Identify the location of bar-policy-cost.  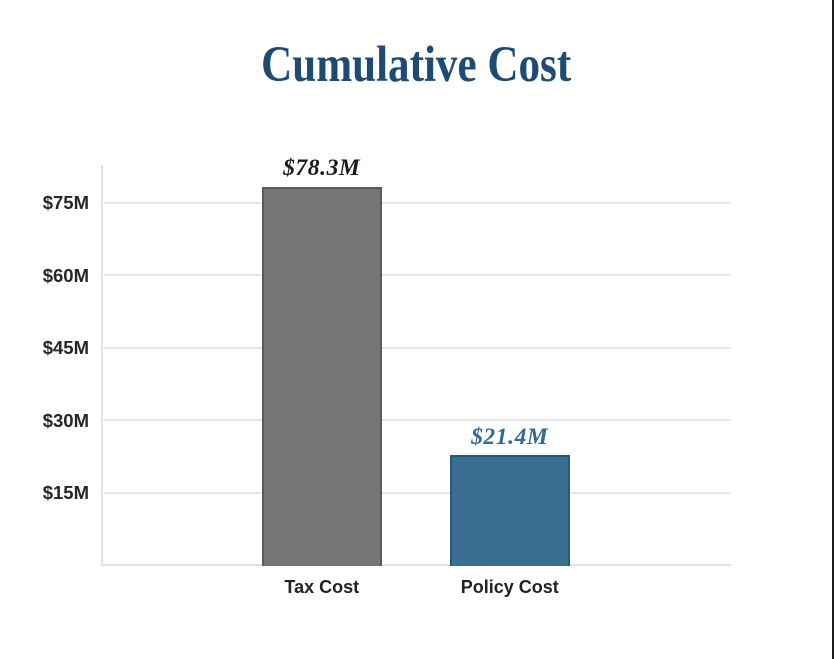
(510, 510).